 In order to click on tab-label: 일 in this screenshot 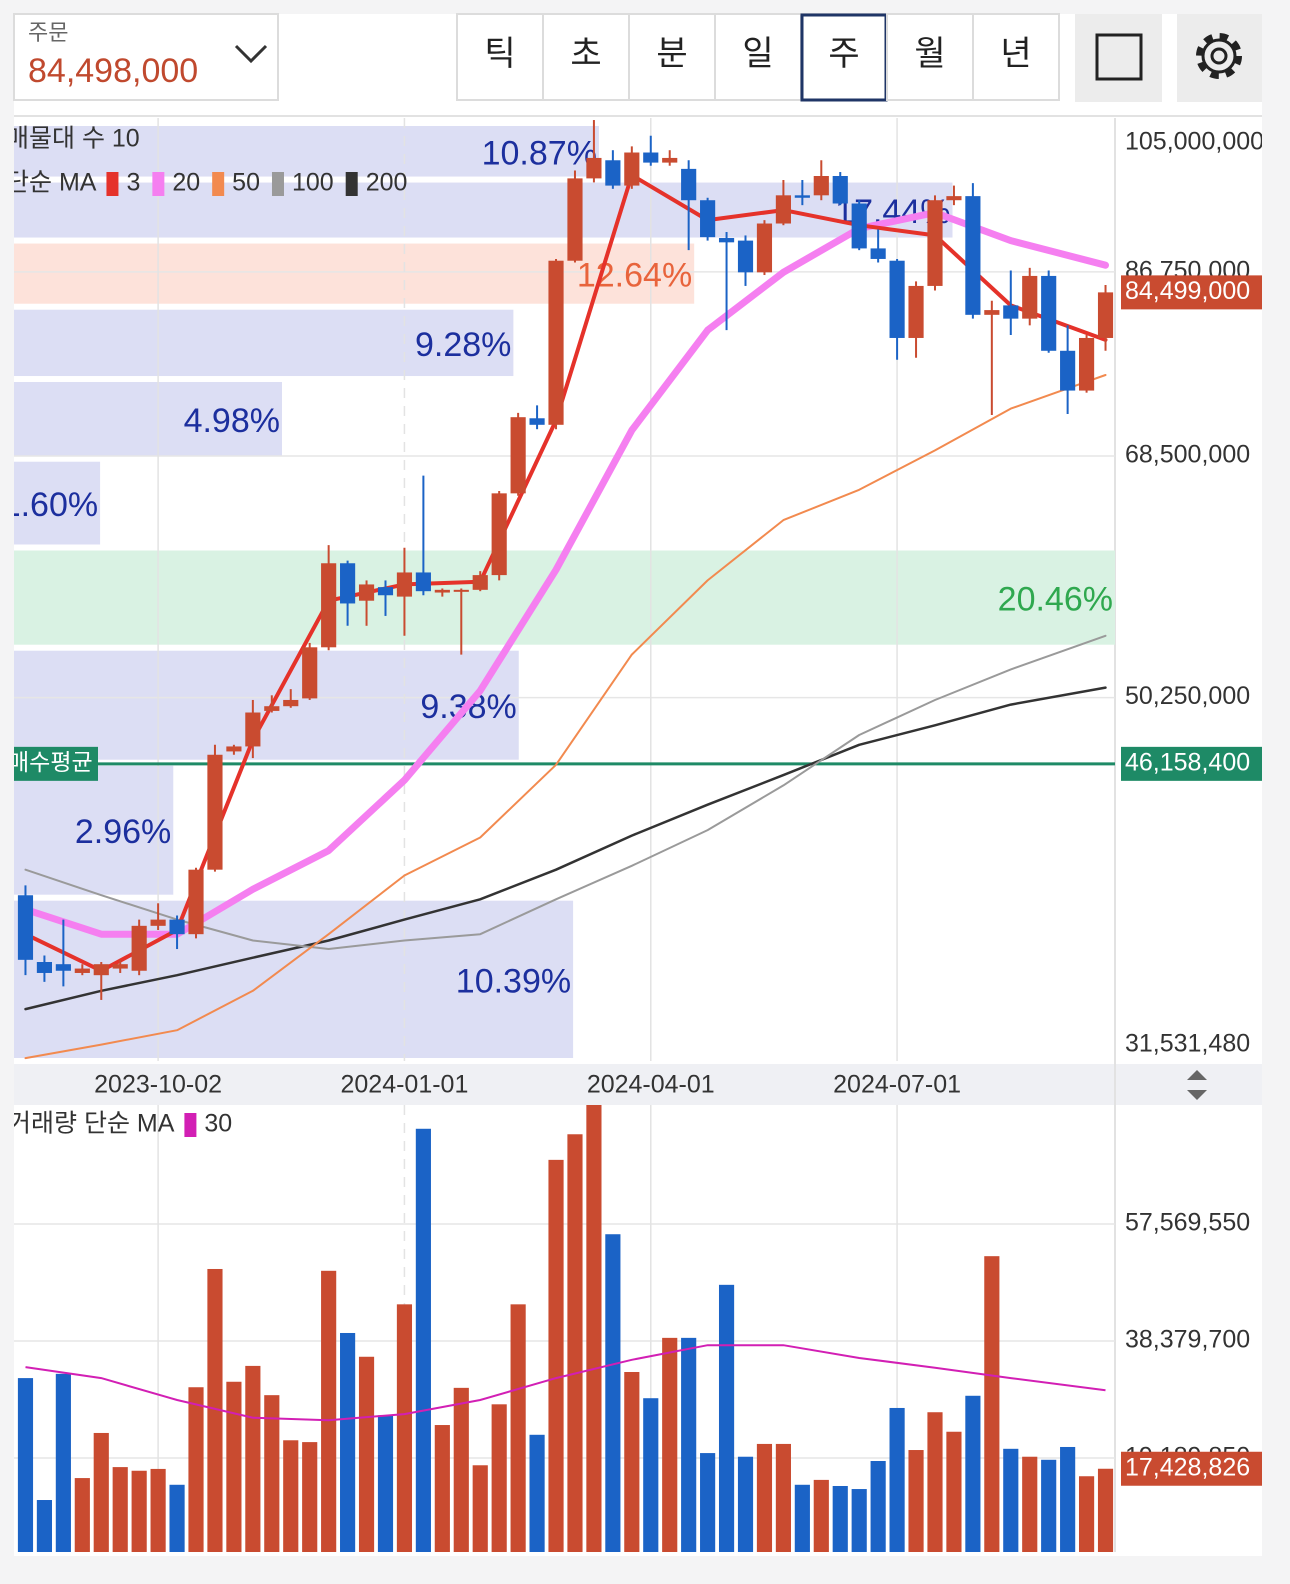, I will do `click(757, 54)`.